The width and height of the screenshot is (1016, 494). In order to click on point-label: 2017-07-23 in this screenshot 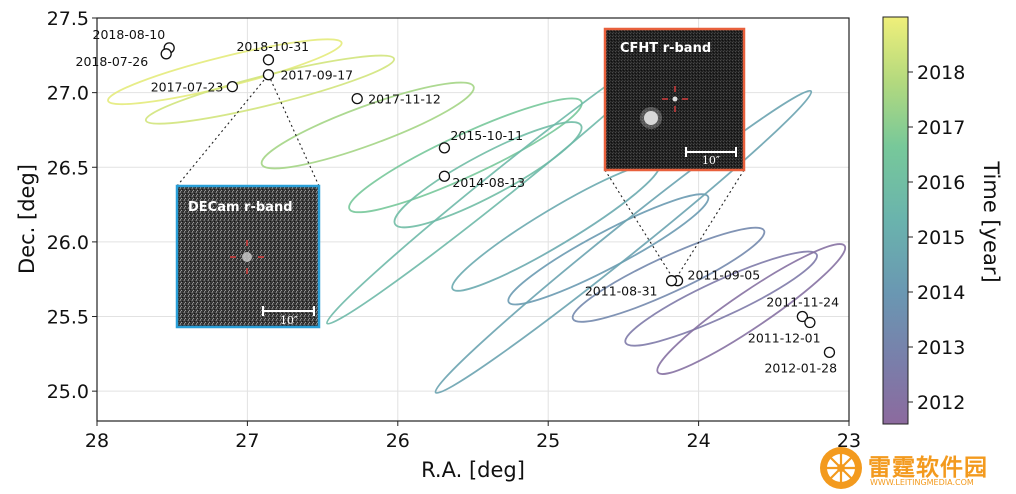, I will do `click(187, 87)`.